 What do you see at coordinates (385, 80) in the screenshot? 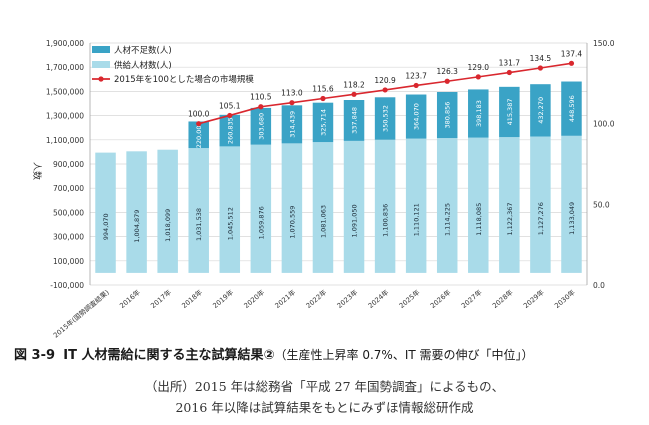
I see `market-value-label: 120.9` at bounding box center [385, 80].